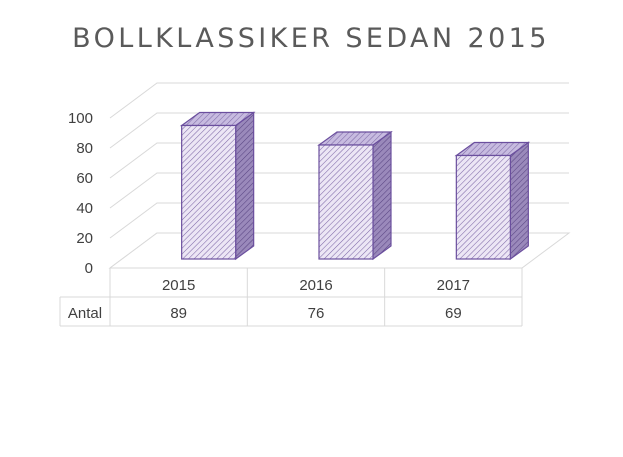 This screenshot has width=623, height=457. What do you see at coordinates (453, 313) in the screenshot?
I see `data-value-cell: 69` at bounding box center [453, 313].